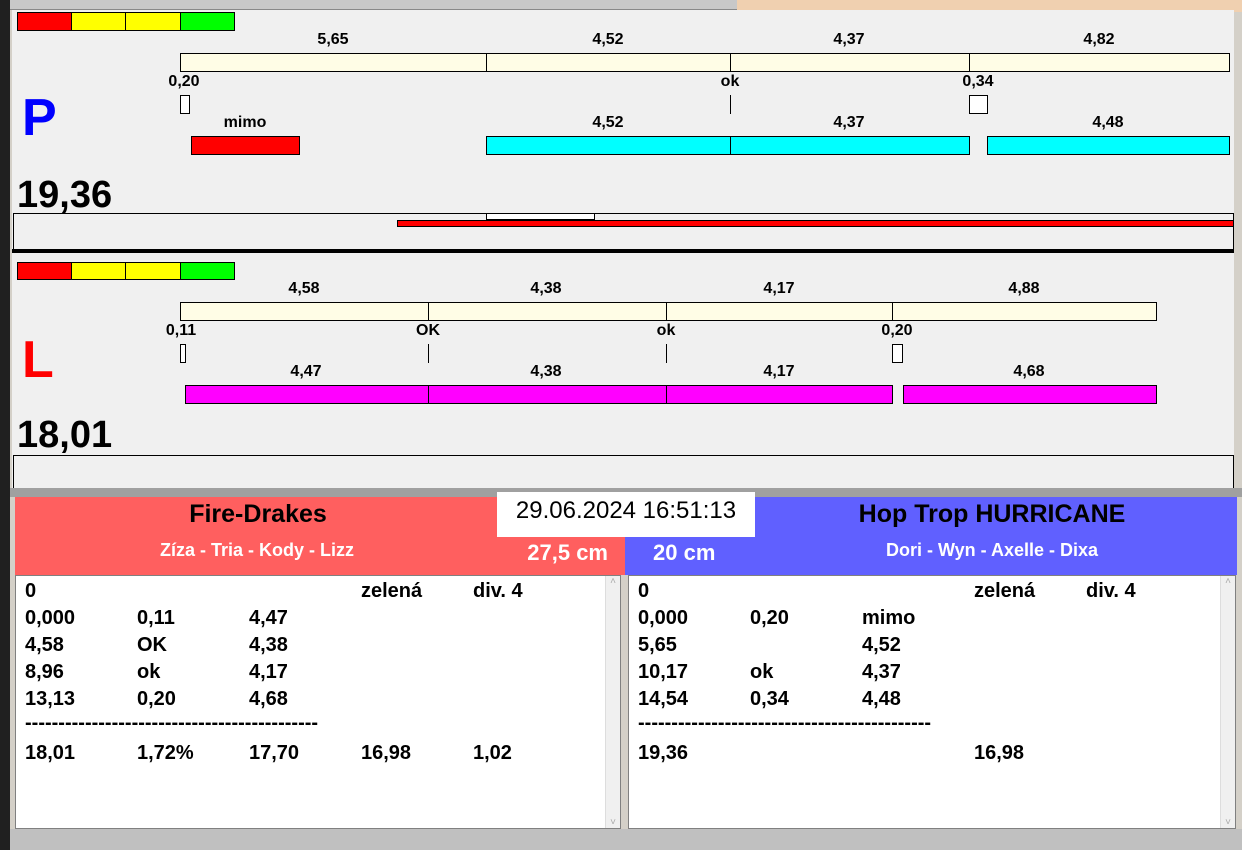  I want to click on left-scrollbar: ˄ ˅, so click(612, 702).